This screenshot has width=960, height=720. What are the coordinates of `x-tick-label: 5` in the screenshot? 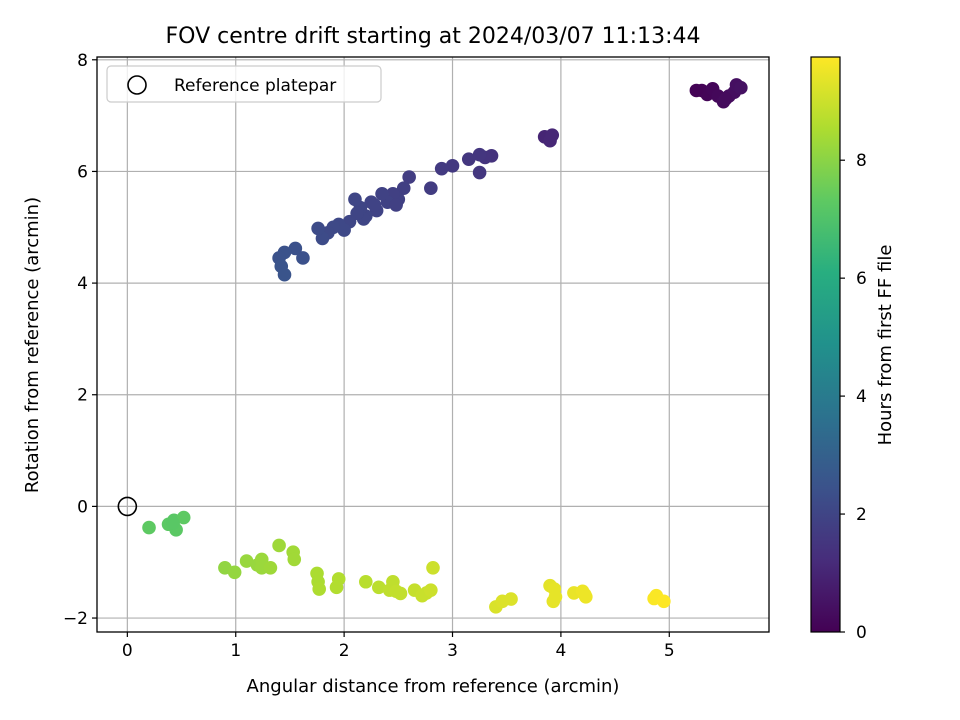 It's located at (669, 651).